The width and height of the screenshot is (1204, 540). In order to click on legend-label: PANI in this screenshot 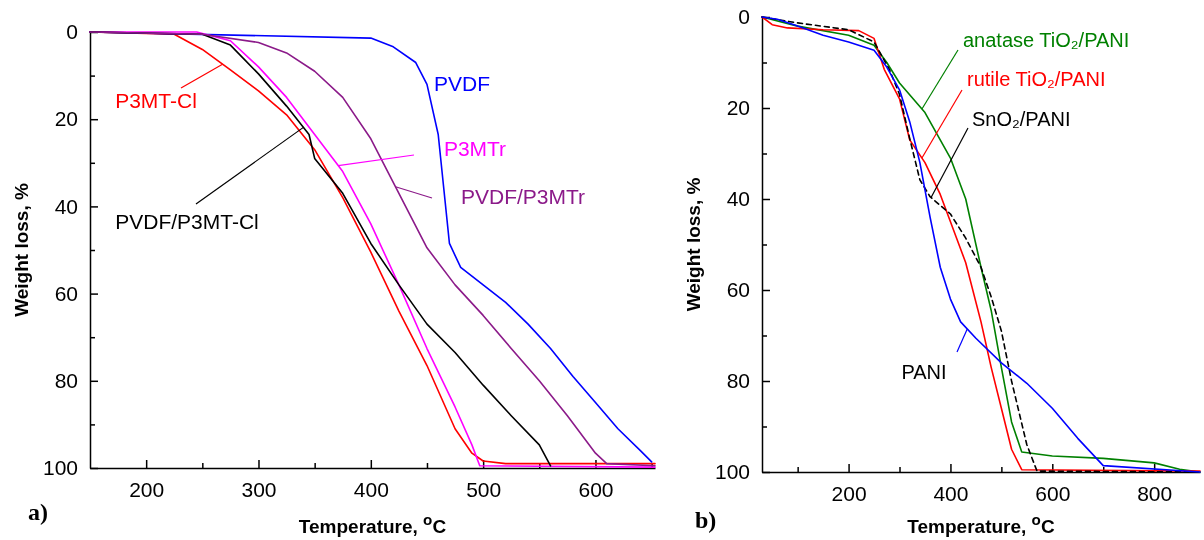, I will do `click(924, 372)`.